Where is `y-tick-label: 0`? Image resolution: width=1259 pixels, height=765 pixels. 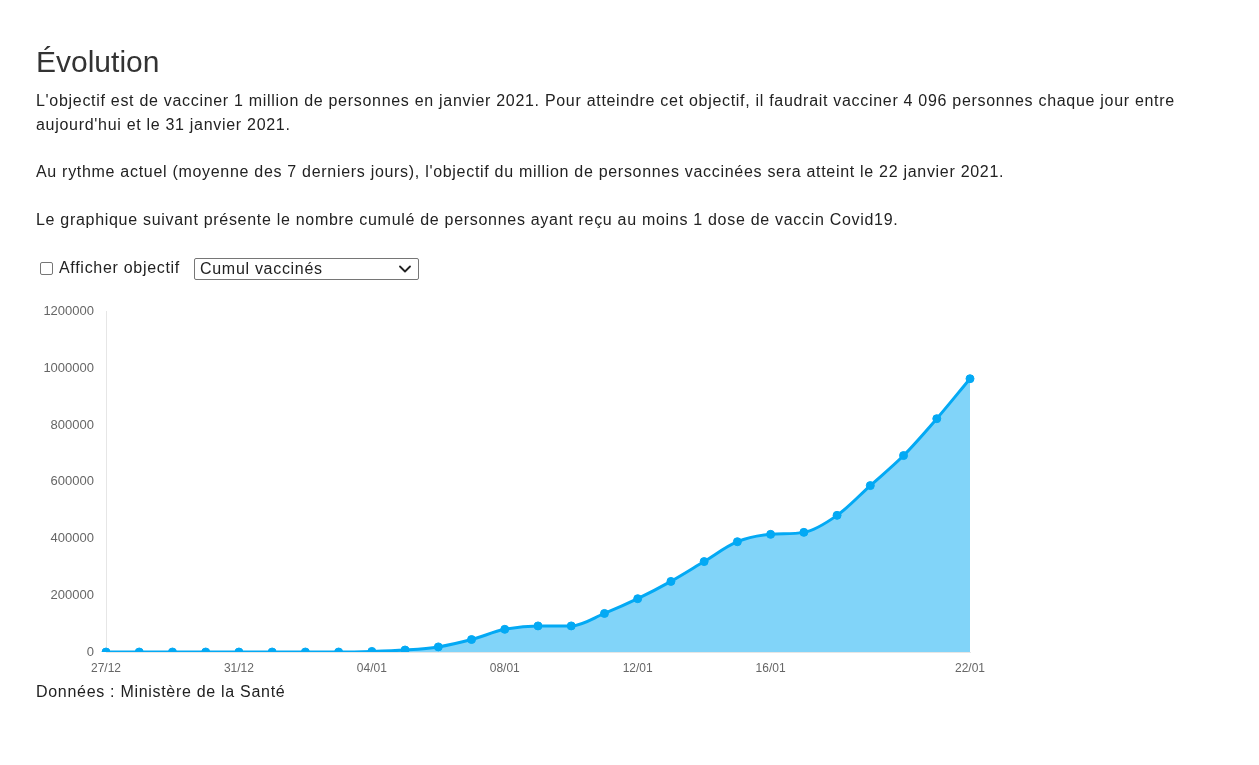 y-tick-label: 0 is located at coordinates (90, 651).